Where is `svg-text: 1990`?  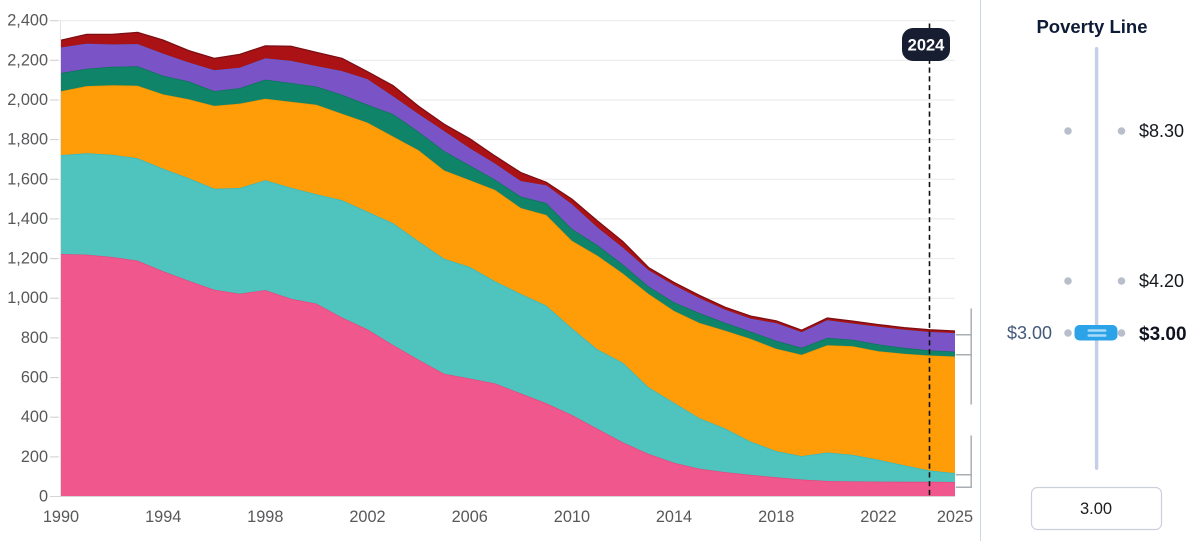
svg-text: 1990 is located at coordinates (61, 517).